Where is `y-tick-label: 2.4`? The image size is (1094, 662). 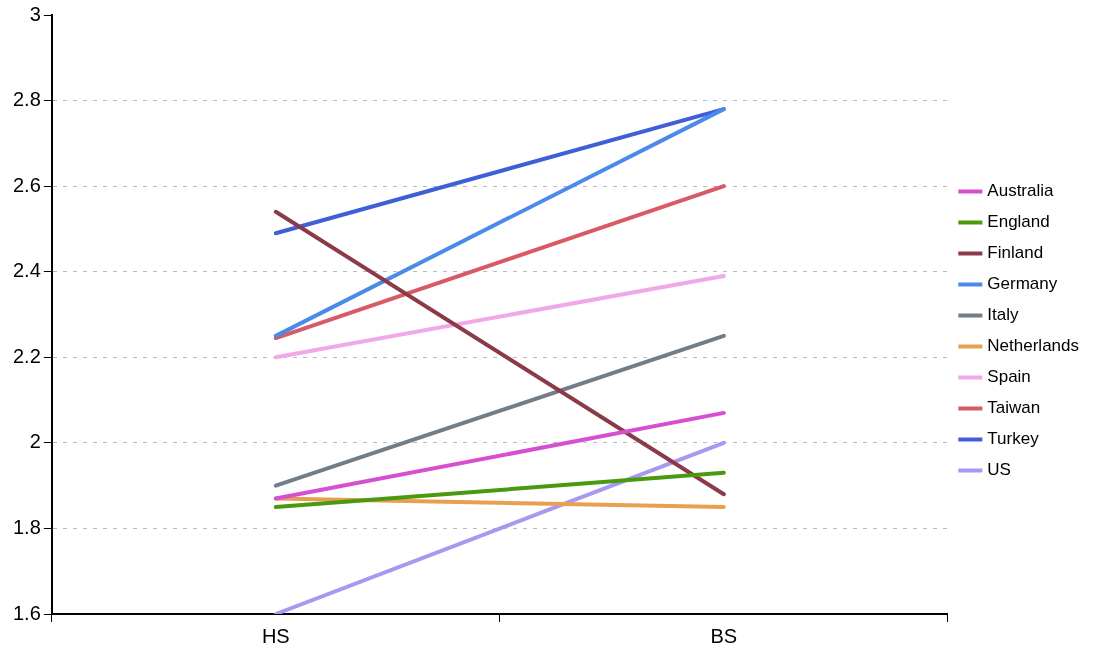
y-tick-label: 2.4 is located at coordinates (26, 270).